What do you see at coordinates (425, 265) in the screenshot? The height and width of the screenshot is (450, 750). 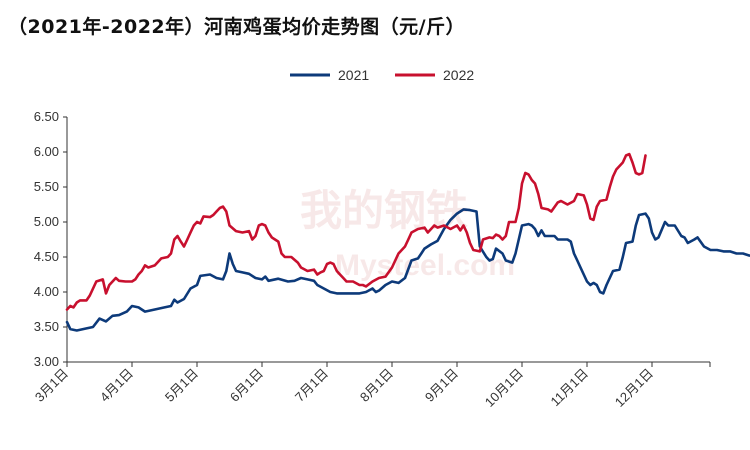 I see `svg-text: Mysteel.com` at bounding box center [425, 265].